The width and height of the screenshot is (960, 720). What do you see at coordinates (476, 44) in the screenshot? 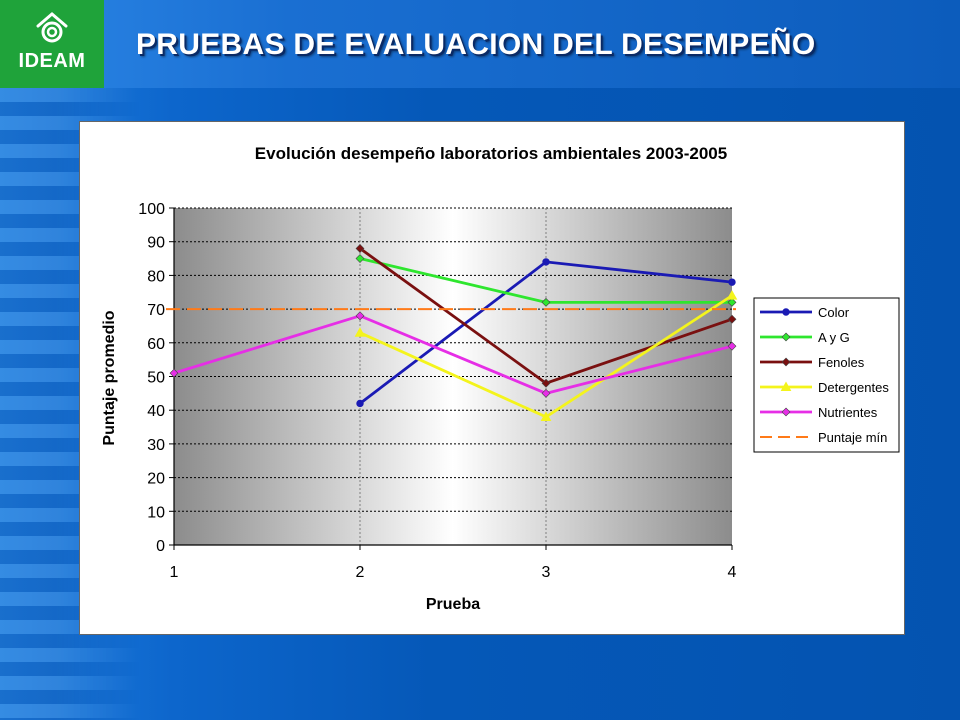
I see `page-title: PRUEBAS DE EVALUACION DEL DESEMPEÑO` at bounding box center [476, 44].